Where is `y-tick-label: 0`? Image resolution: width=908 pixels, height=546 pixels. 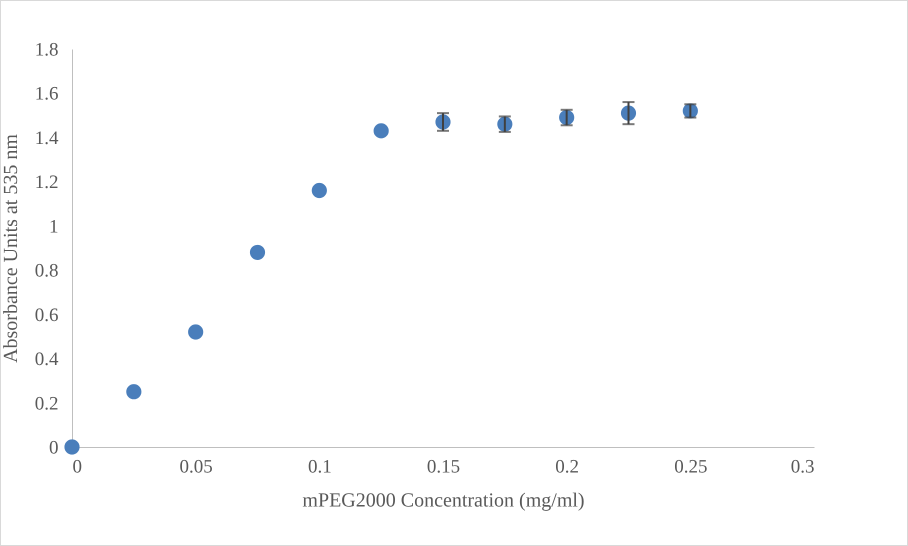
y-tick-label: 0 is located at coordinates (53, 448).